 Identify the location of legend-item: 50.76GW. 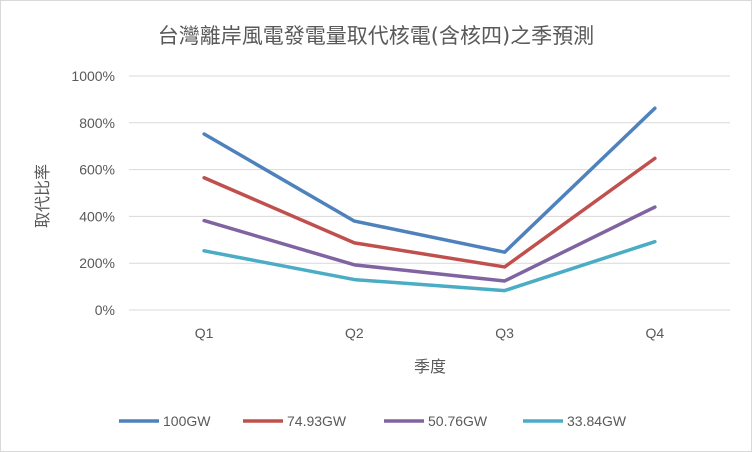
(436, 421).